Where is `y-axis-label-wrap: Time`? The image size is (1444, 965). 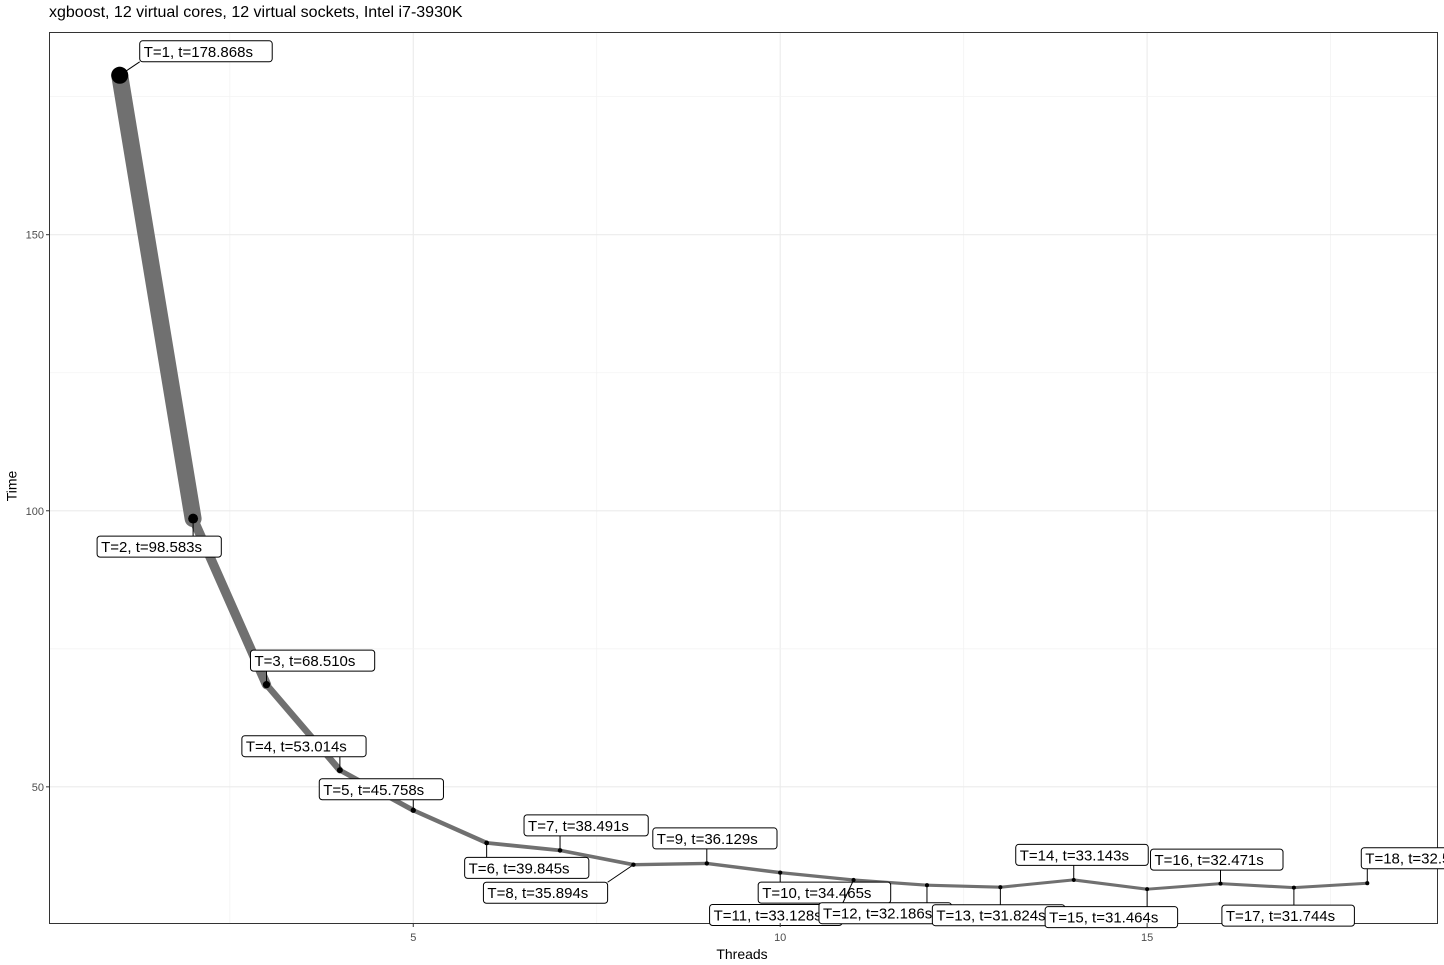 y-axis-label-wrap: Time is located at coordinates (11, 486).